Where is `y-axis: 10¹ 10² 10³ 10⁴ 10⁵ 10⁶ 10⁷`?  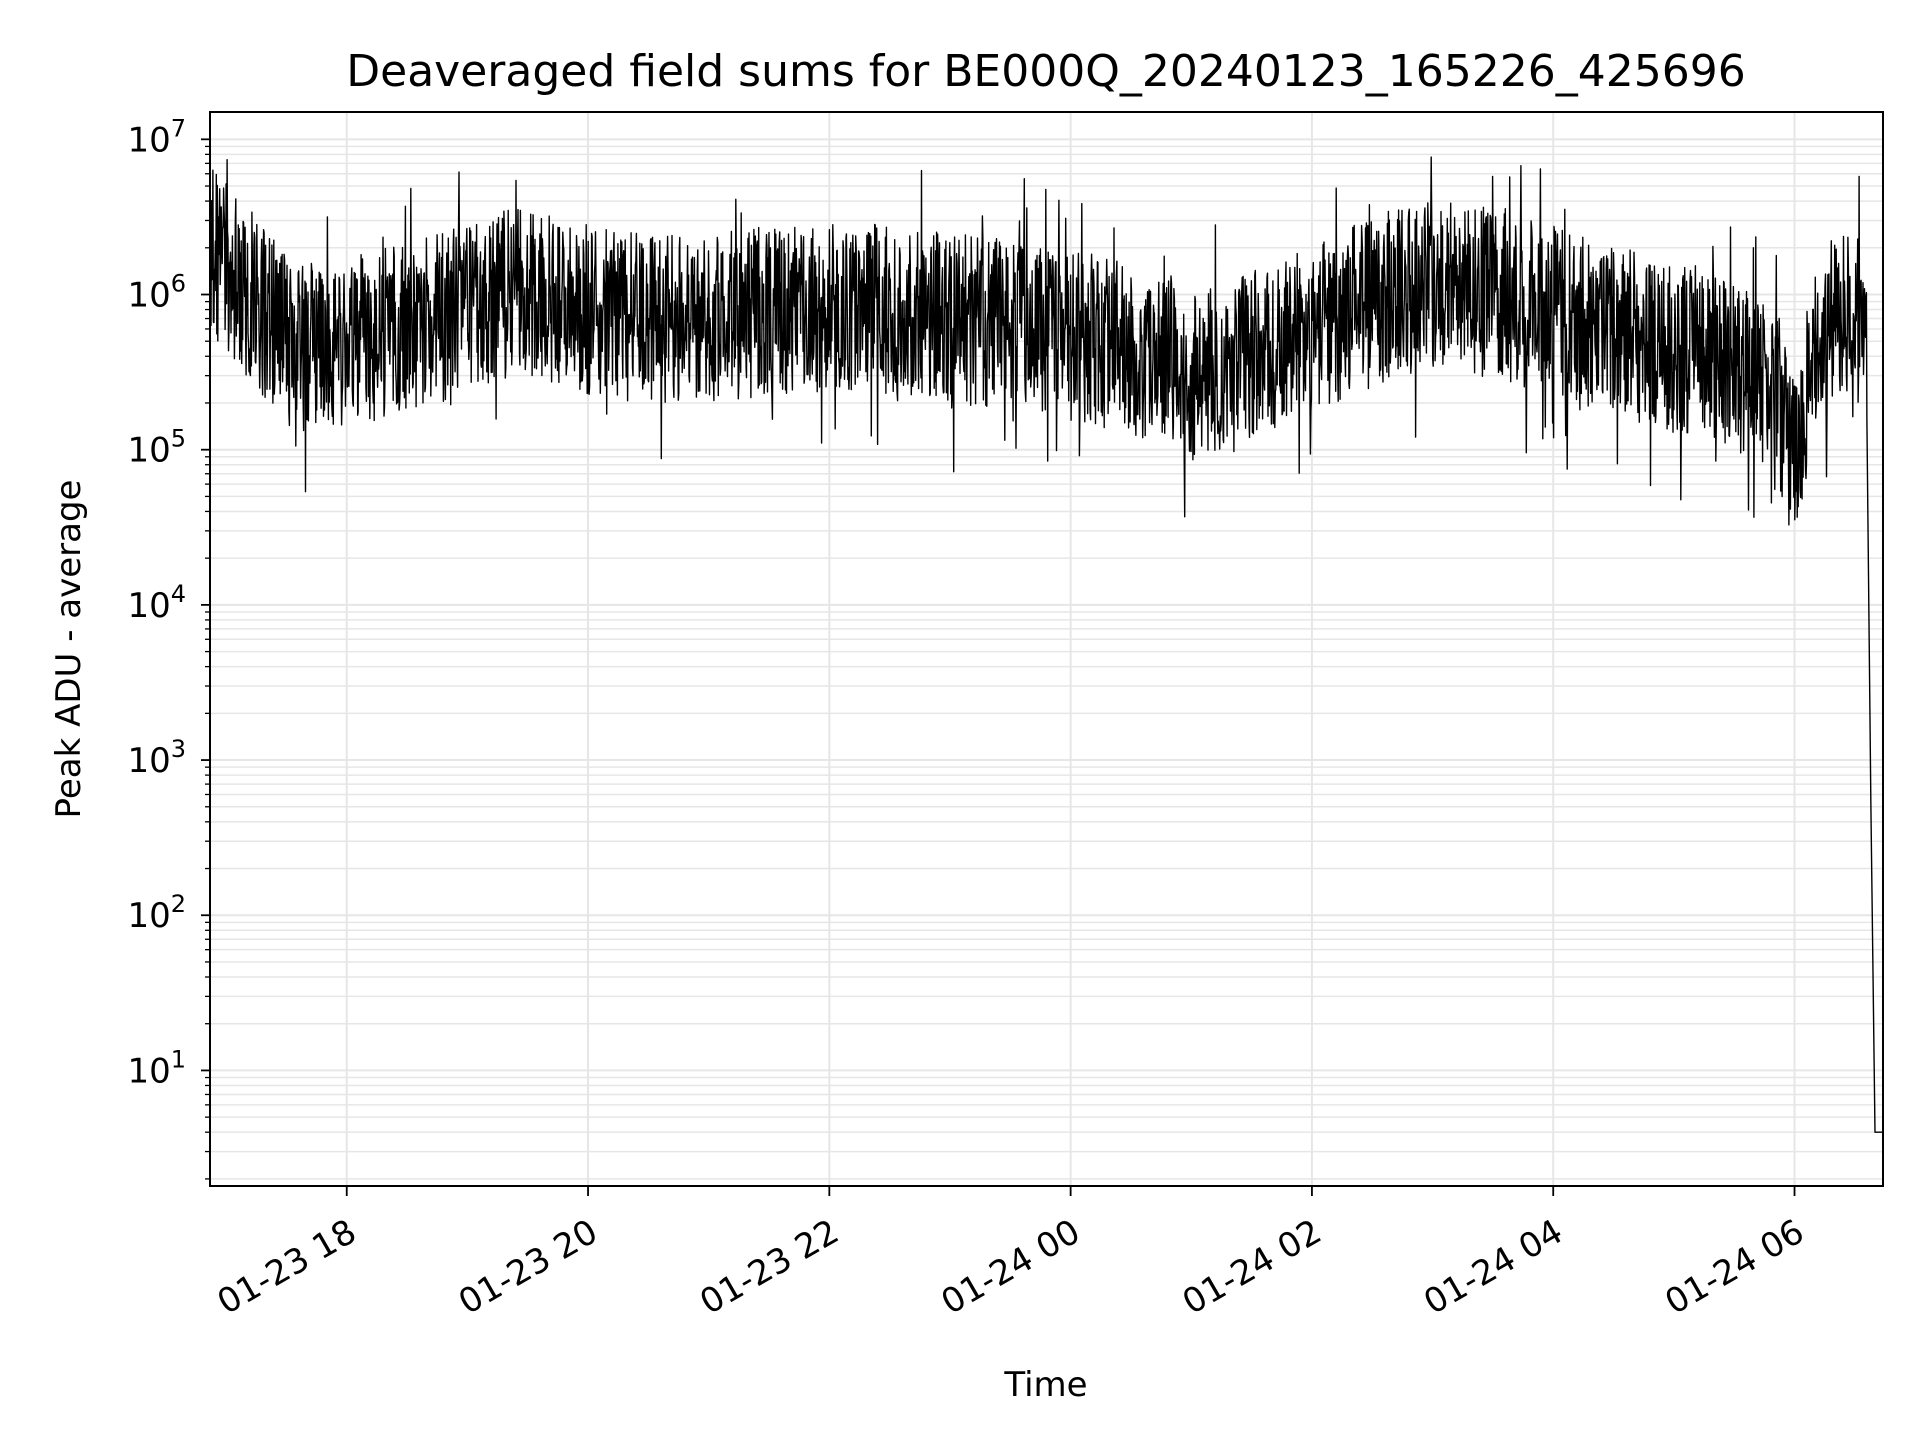 y-axis: 10¹ 10² 10³ 10⁴ 10⁵ 10⁶ 10⁷ is located at coordinates (168, 647).